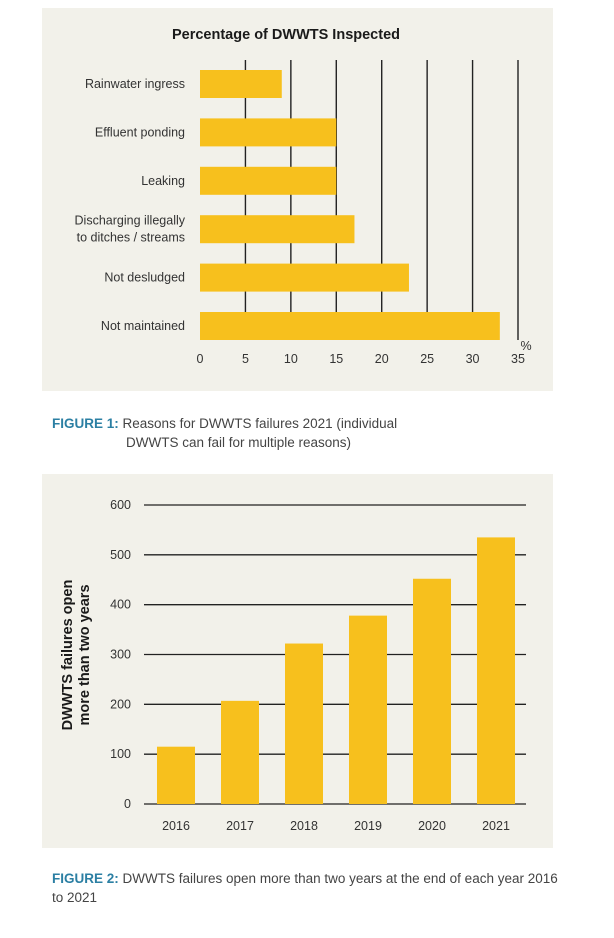  I want to click on figure1-tick-label: 0, so click(200, 359).